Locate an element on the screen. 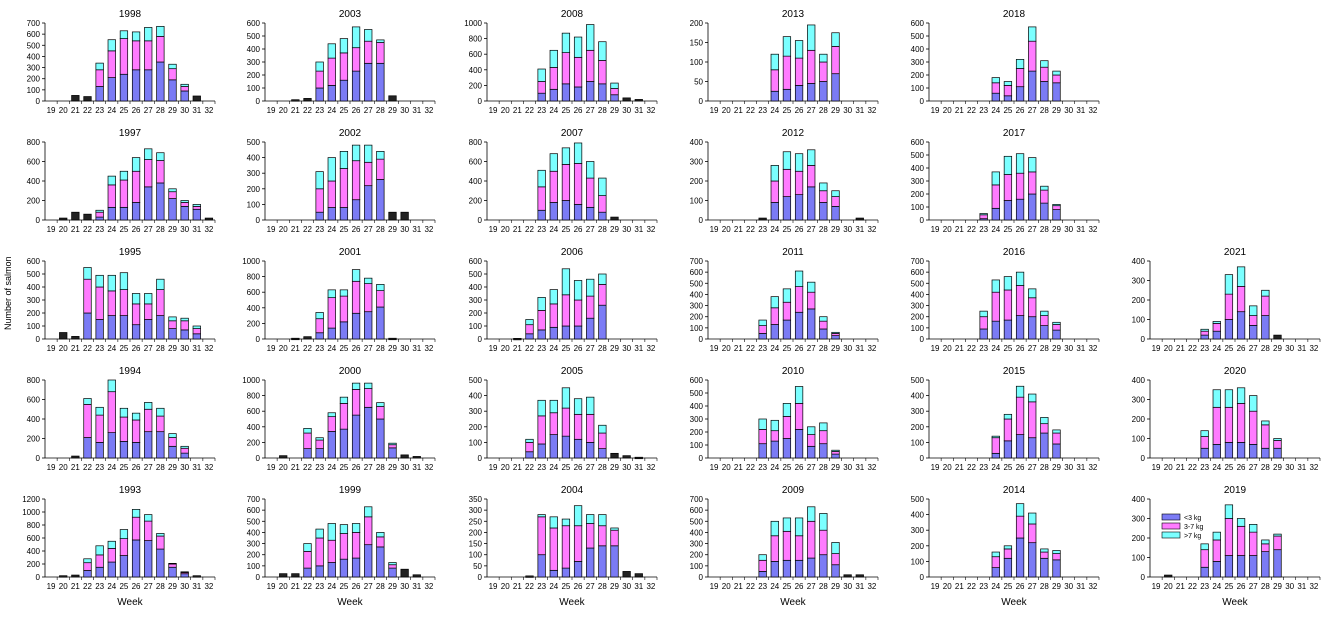 The image size is (1327, 617). panel-title: 2014 is located at coordinates (1014, 490).